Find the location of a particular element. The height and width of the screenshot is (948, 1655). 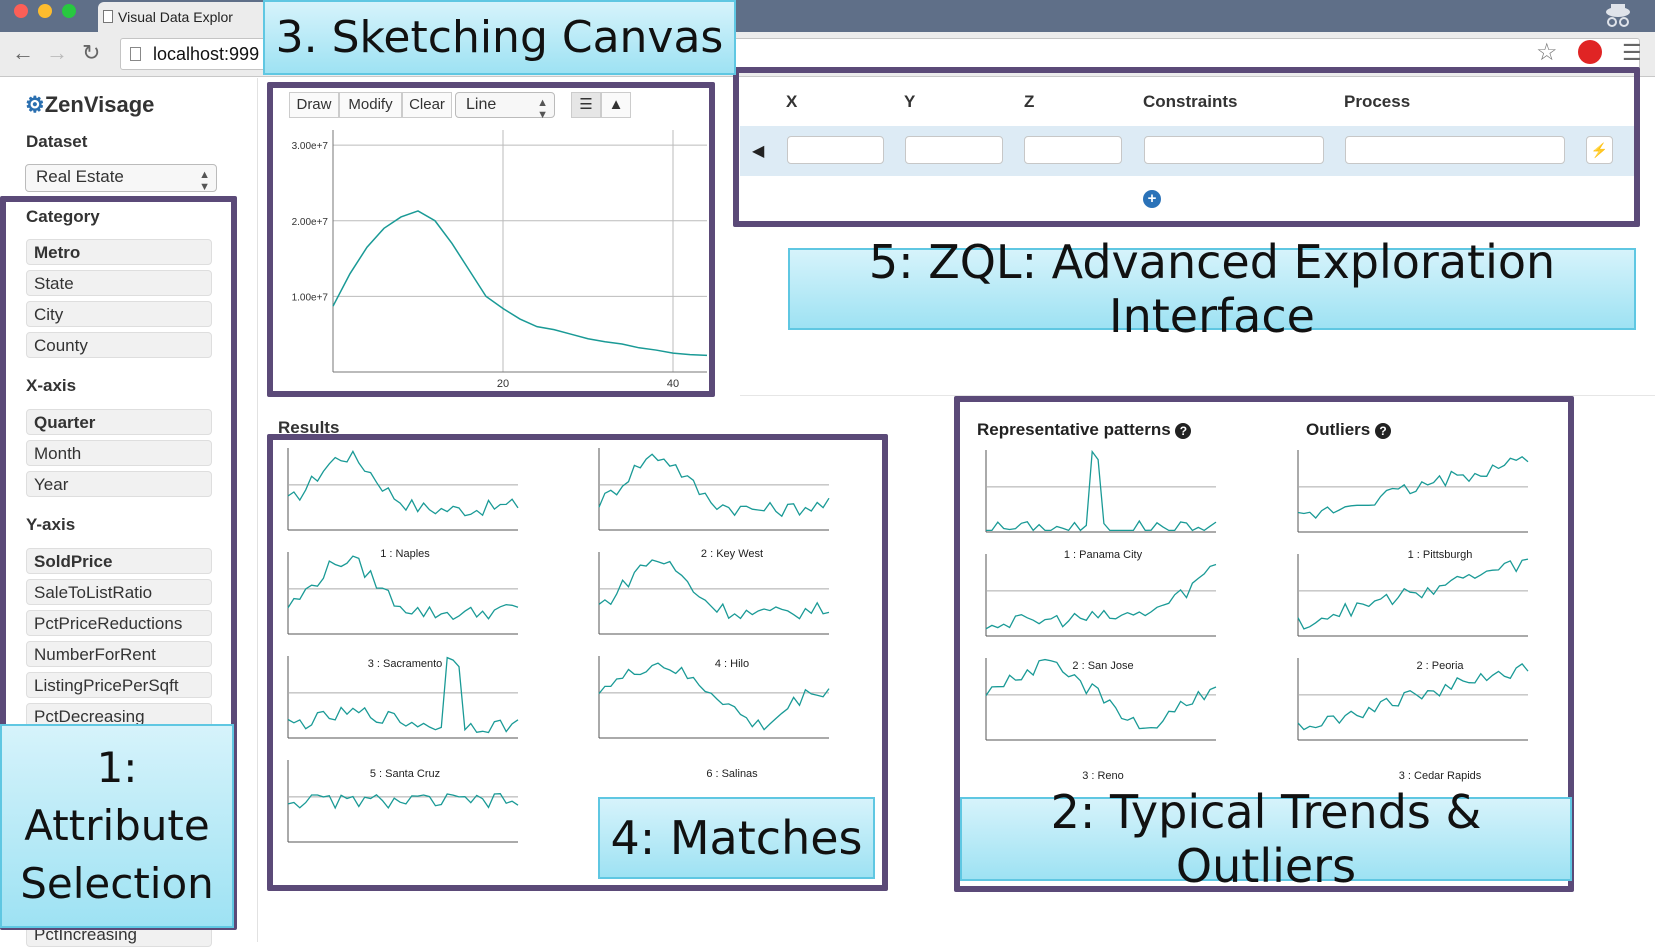

app-logo: ⚙ZenVisage is located at coordinates (90, 104).